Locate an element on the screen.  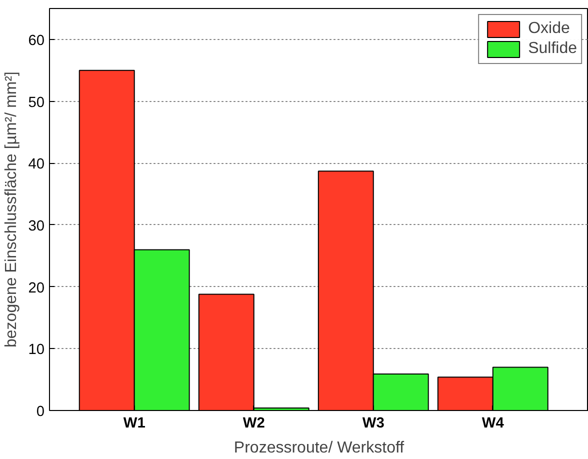
legend-label: Sulfide is located at coordinates (552, 49).